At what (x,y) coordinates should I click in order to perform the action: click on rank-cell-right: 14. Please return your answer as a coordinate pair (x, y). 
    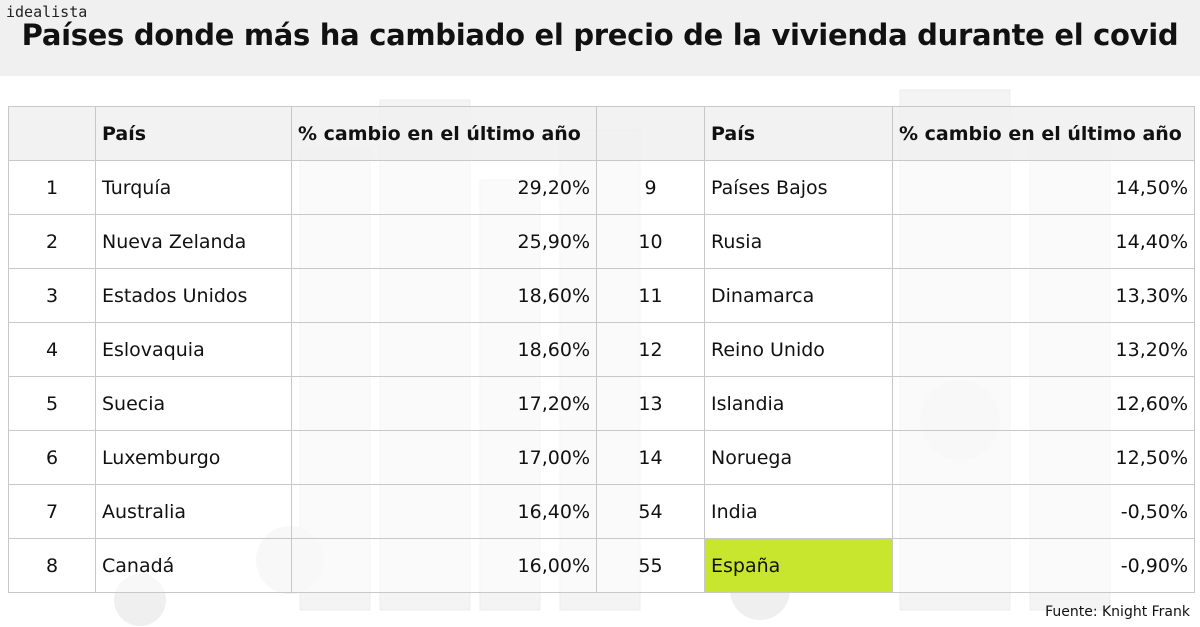
    Looking at the image, I should click on (650, 457).